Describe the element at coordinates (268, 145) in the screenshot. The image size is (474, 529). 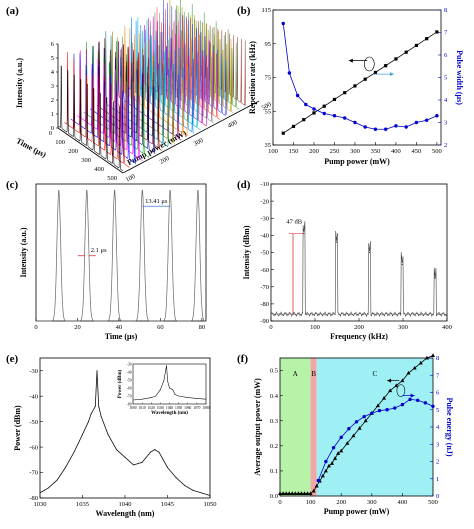
I see `b-y-tick-label: 35` at that location.